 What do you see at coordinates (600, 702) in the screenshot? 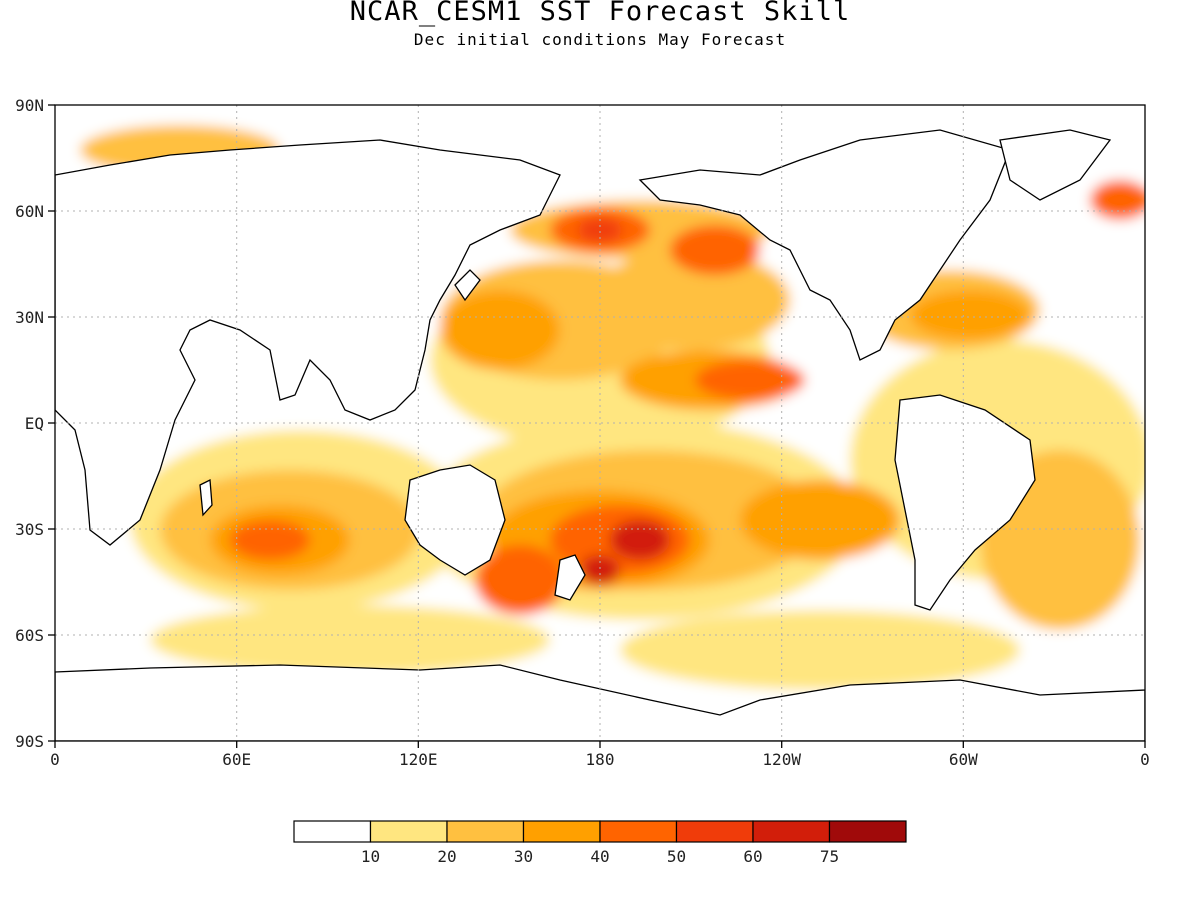
I see `antarctica-landmass` at bounding box center [600, 702].